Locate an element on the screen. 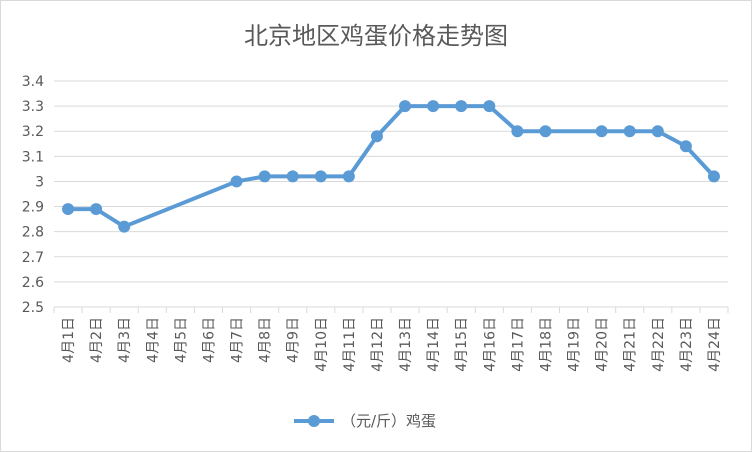  legend-label: （元/斤）鸡蛋 is located at coordinates (388, 421).